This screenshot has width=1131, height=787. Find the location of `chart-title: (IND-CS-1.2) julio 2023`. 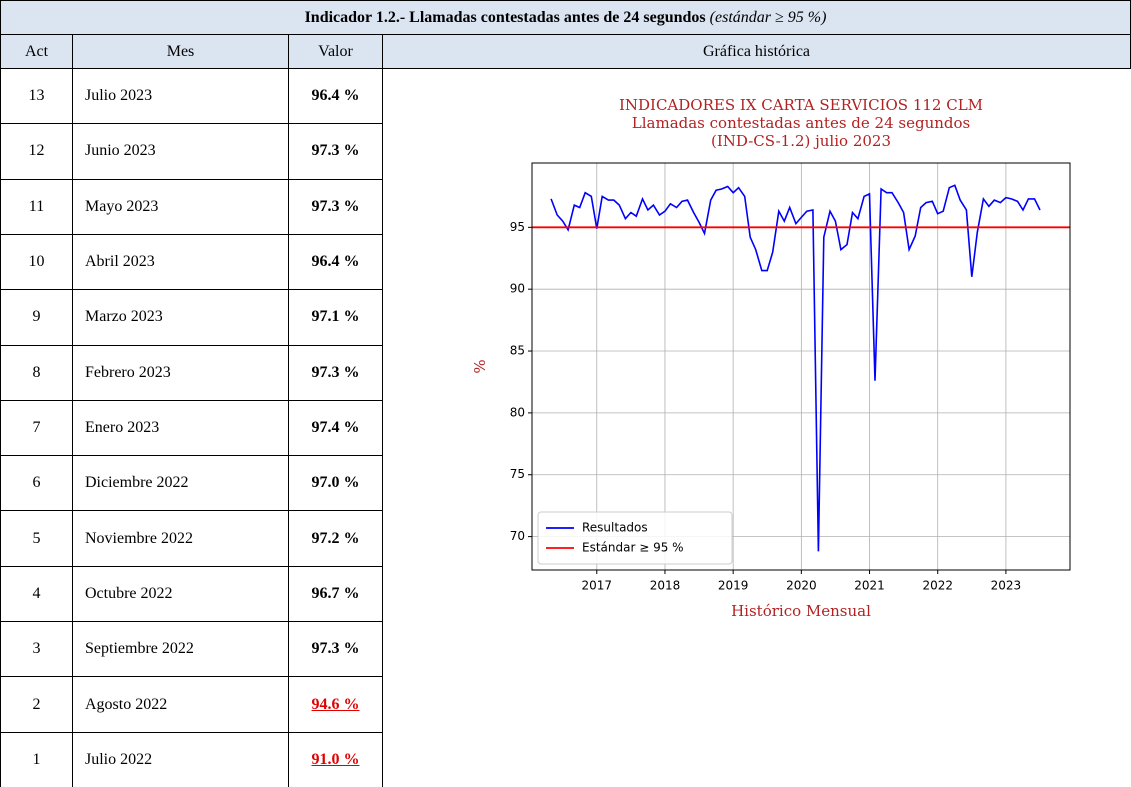

chart-title: (IND-CS-1.2) julio 2023 is located at coordinates (801, 141).